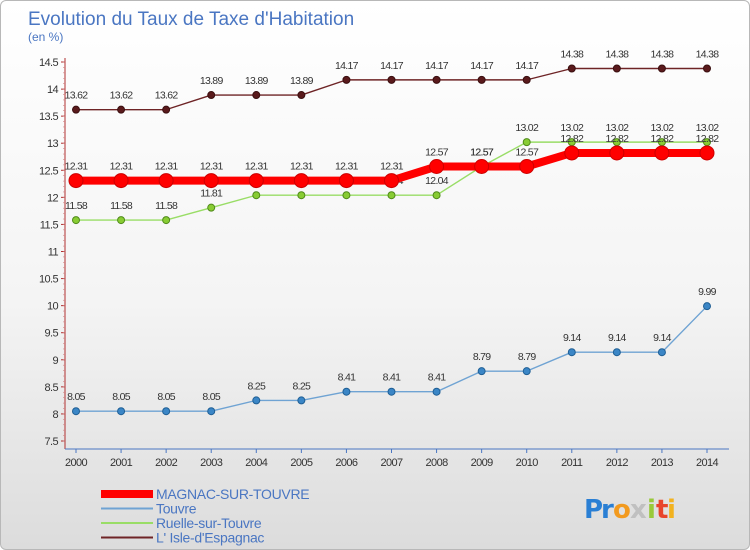 This screenshot has height=550, width=750. I want to click on legend-label-l-isle-d-espagnac: L' Isle-d'Espagnac, so click(210, 538).